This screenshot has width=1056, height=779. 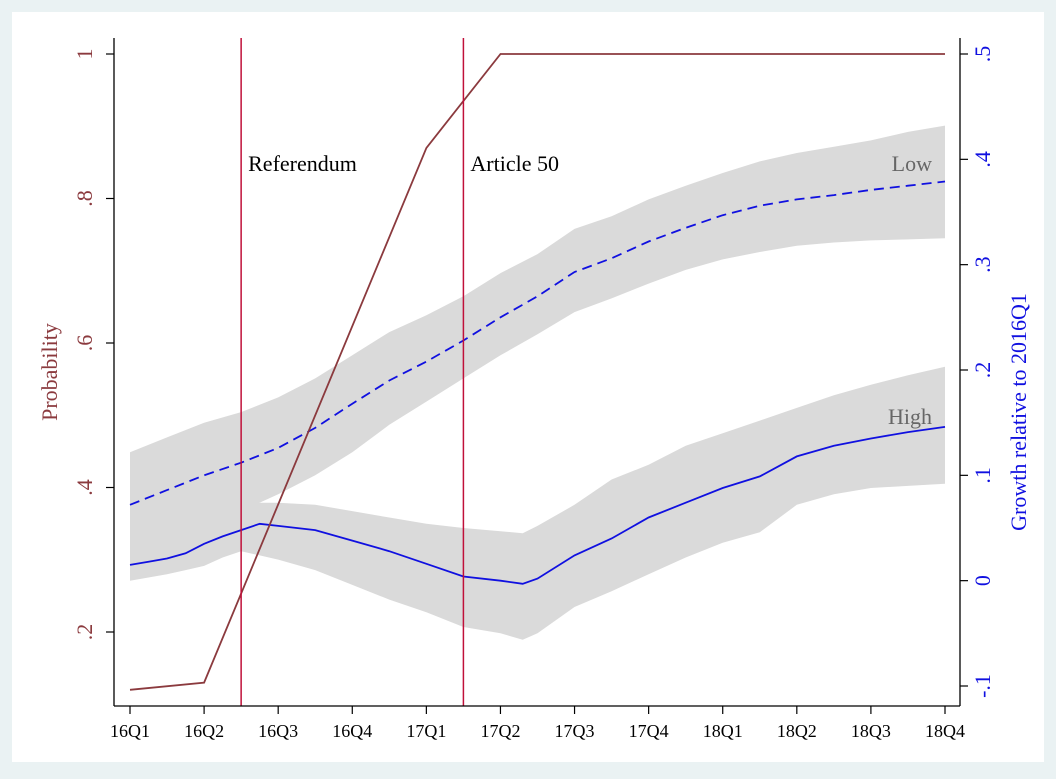 What do you see at coordinates (797, 731) in the screenshot?
I see `x-tick-label-9: 18Q2` at bounding box center [797, 731].